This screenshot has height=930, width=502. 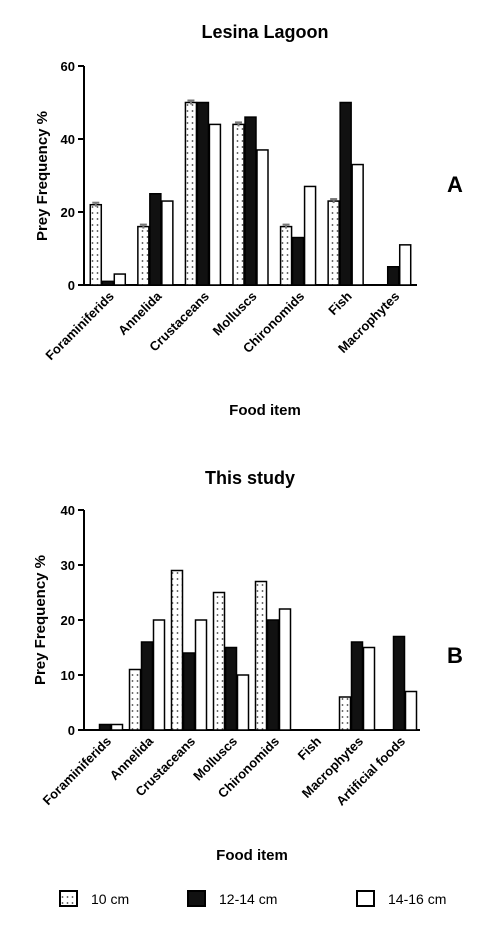 I want to click on chart0-y-tick-label: 20, so click(x=68, y=212).